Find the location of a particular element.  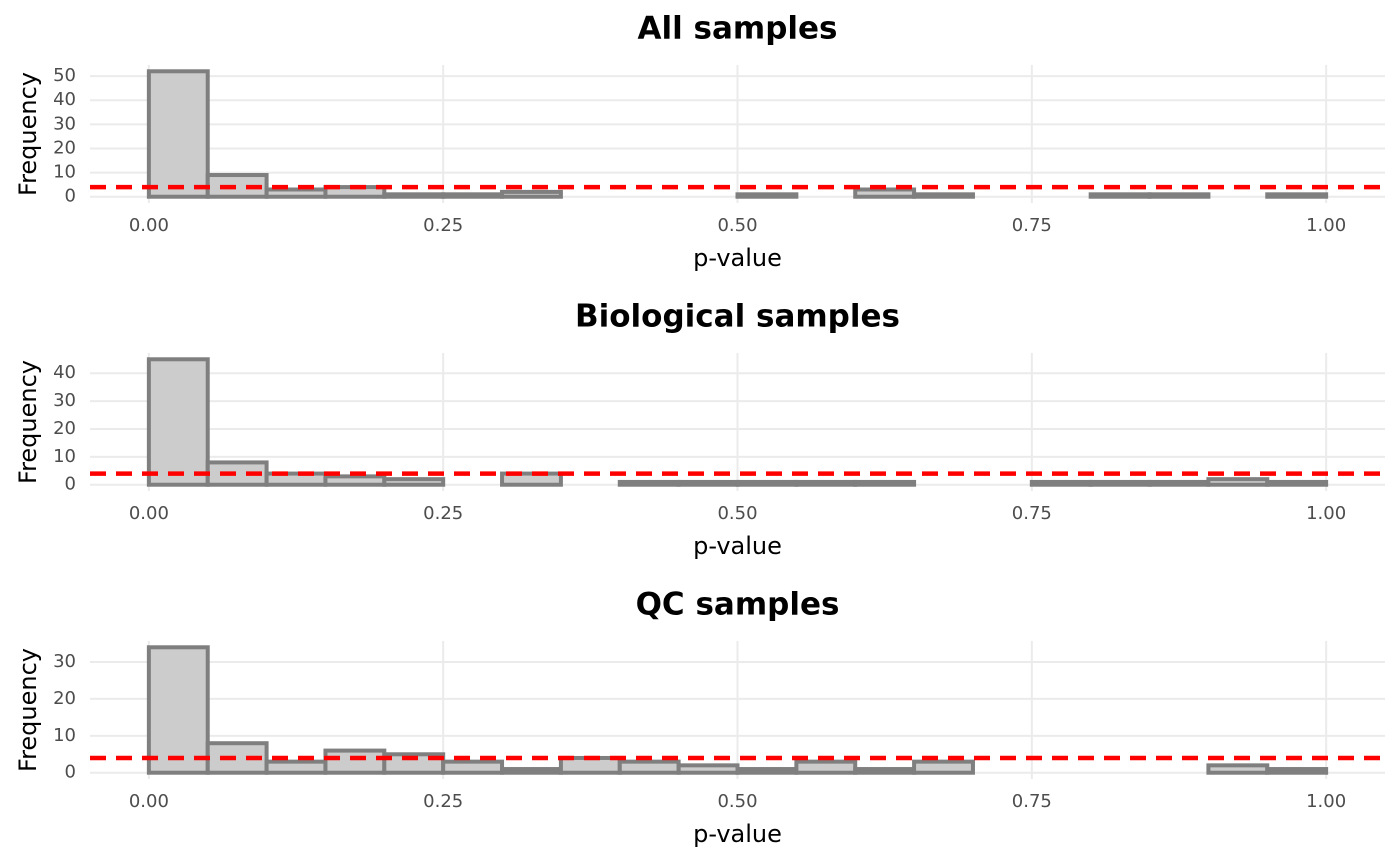

chart-title: QC samples is located at coordinates (738, 605).